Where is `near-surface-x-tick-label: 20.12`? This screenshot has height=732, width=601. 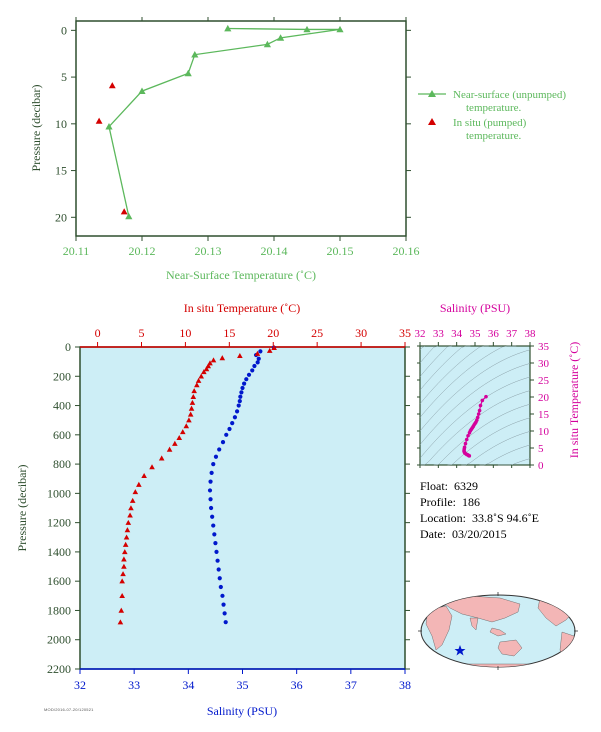 near-surface-x-tick-label: 20.12 is located at coordinates (142, 251).